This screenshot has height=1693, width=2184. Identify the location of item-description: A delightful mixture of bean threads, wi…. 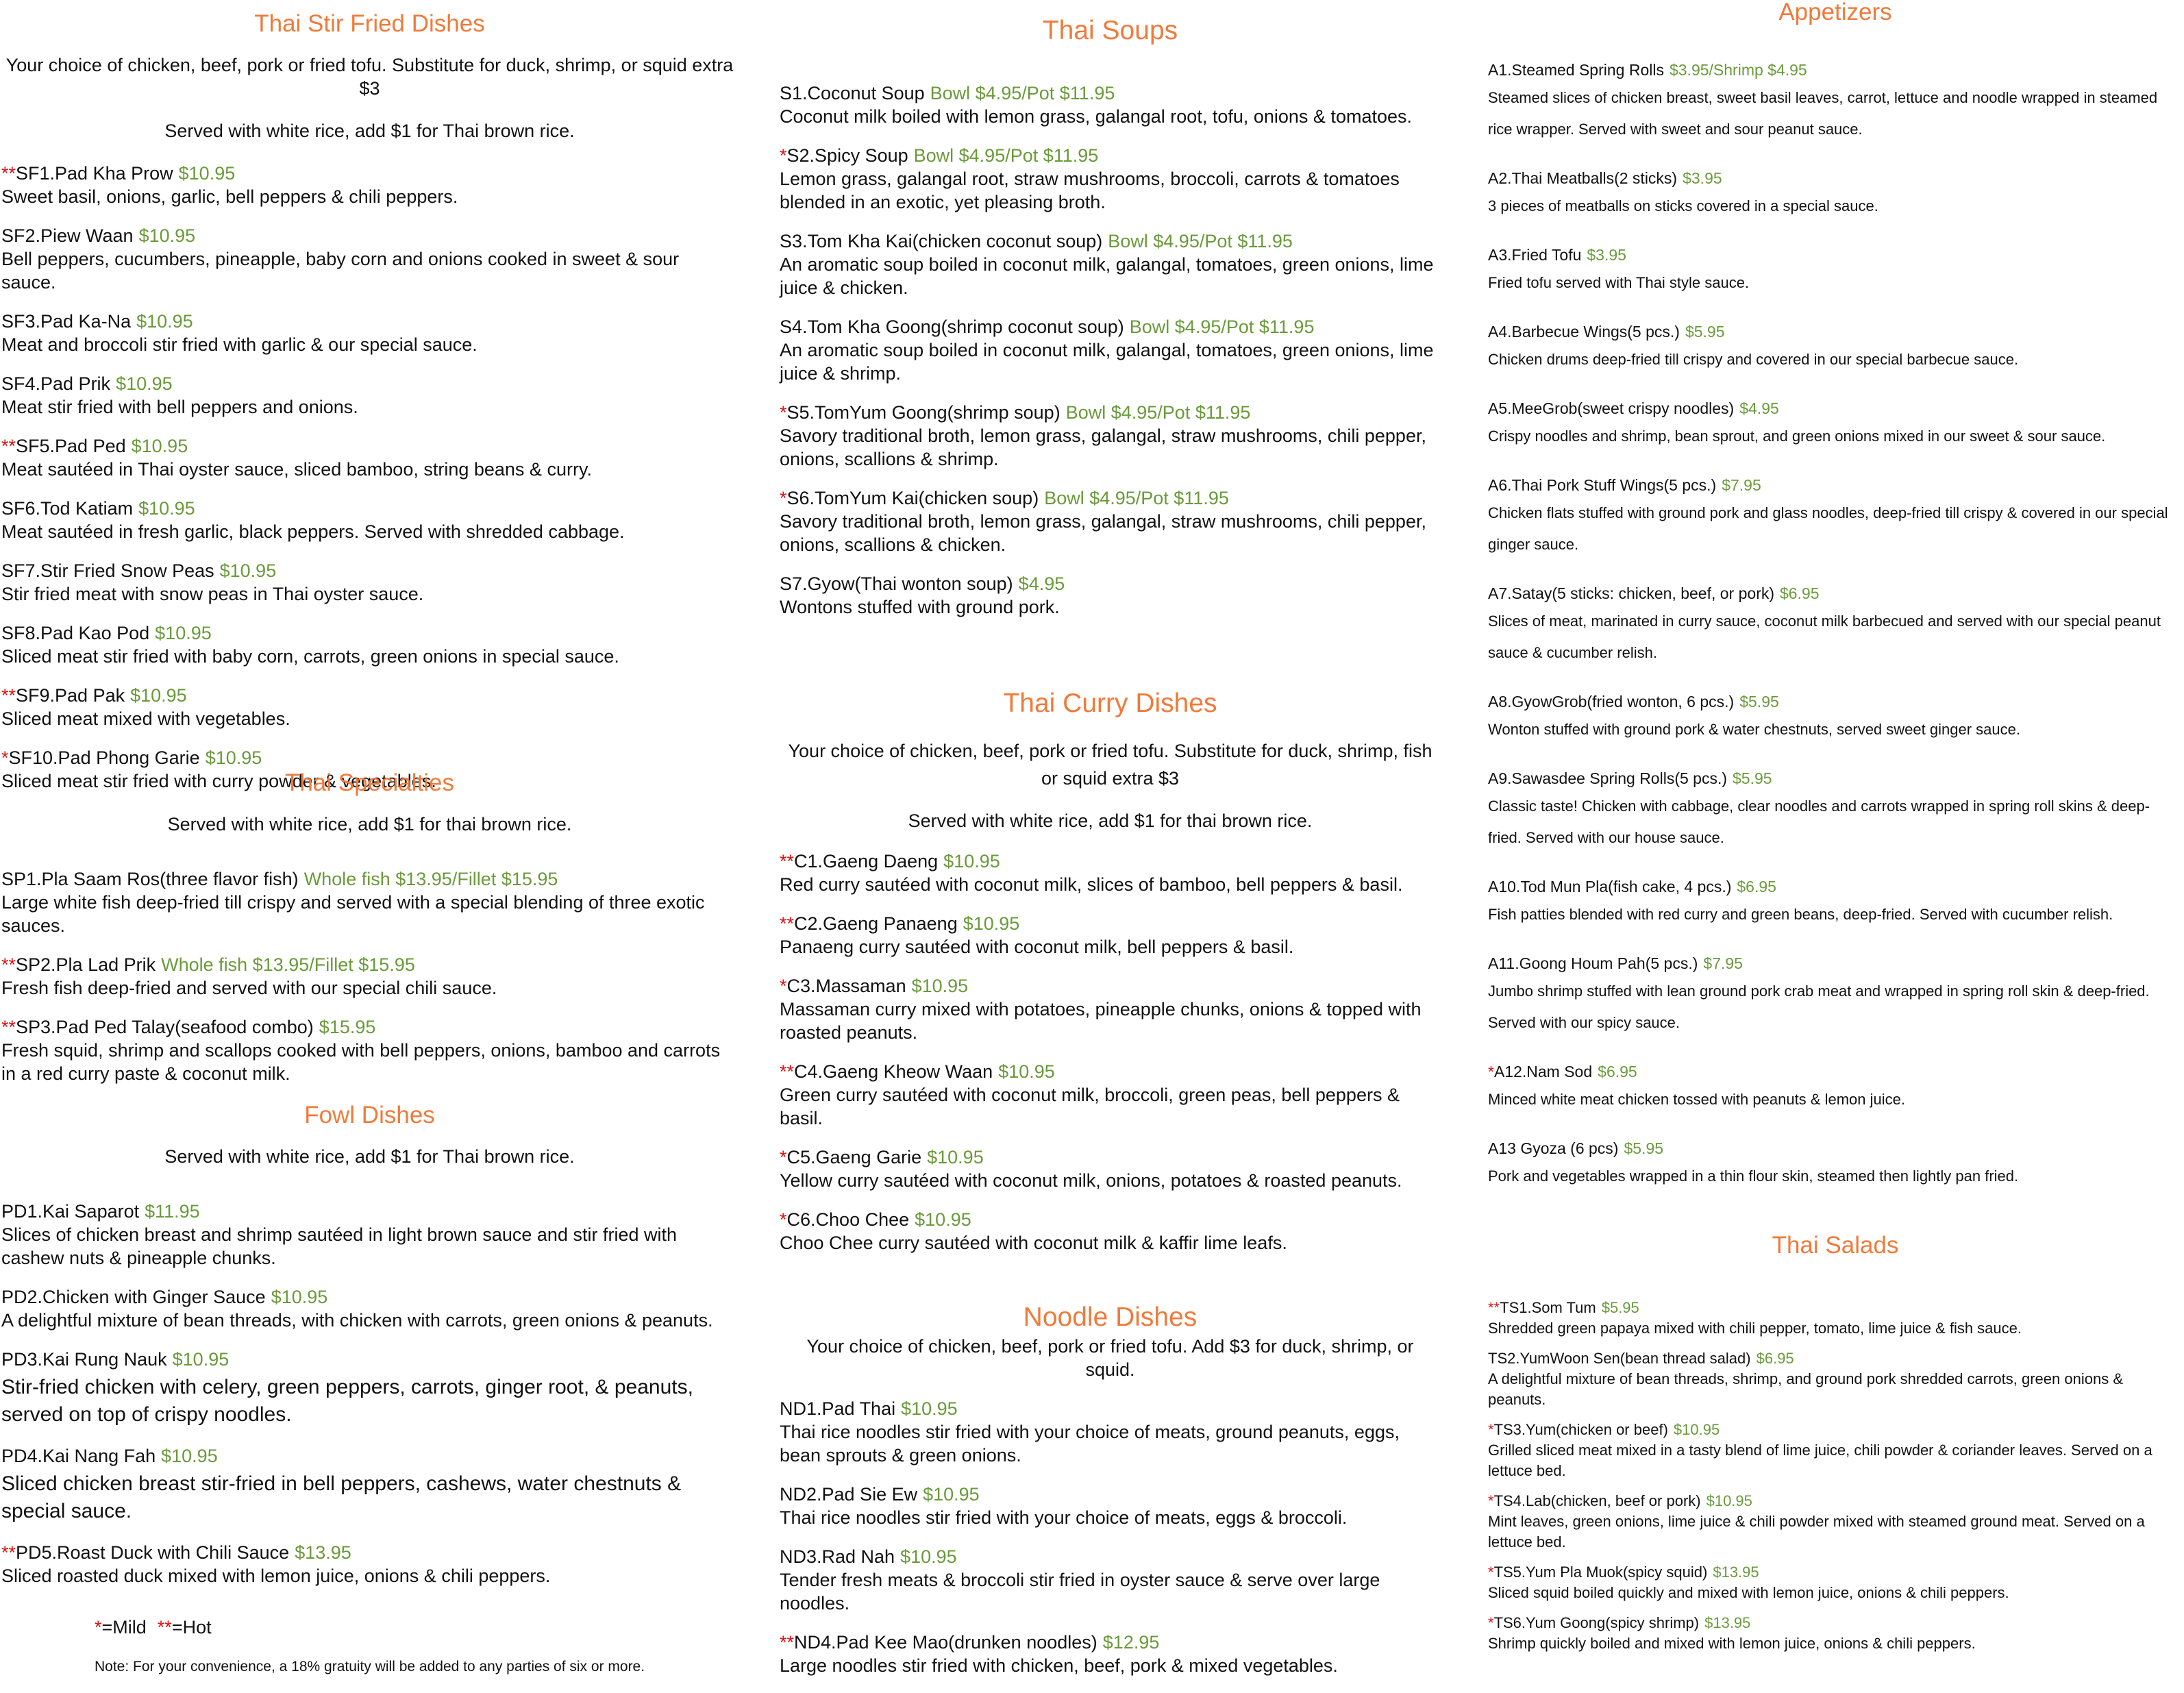
(357, 1321).